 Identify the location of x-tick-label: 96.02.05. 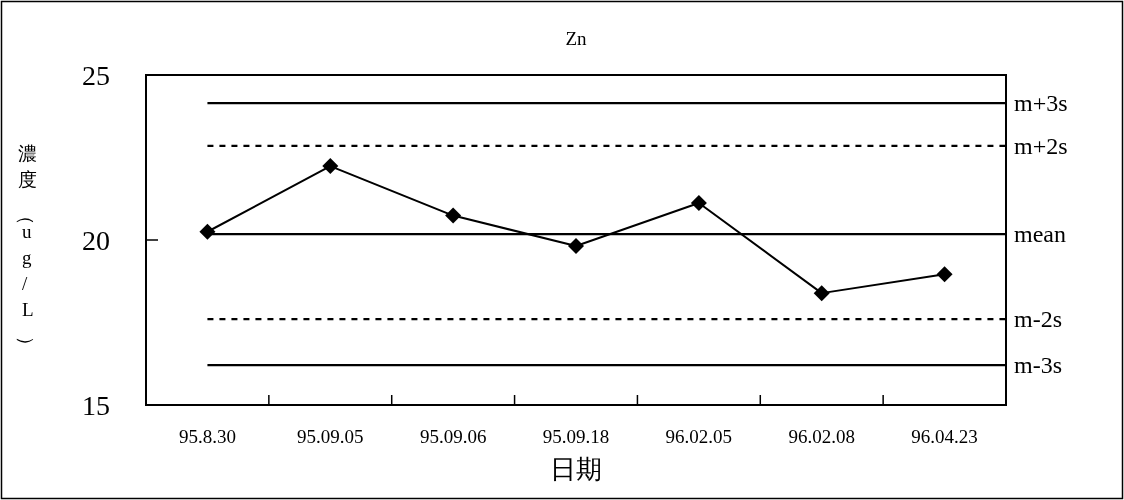
(699, 436).